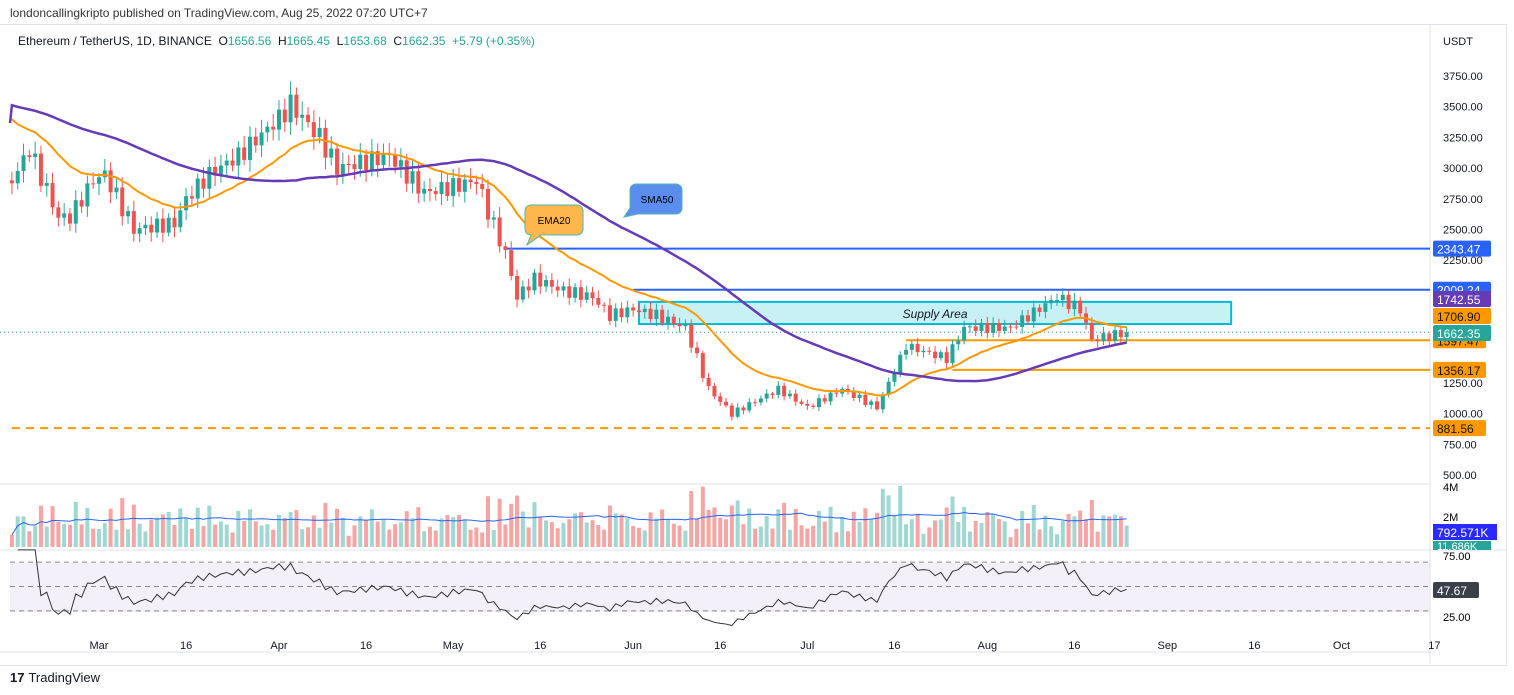  Describe the element at coordinates (1459, 428) in the screenshot. I see `level-price-tag` at that location.